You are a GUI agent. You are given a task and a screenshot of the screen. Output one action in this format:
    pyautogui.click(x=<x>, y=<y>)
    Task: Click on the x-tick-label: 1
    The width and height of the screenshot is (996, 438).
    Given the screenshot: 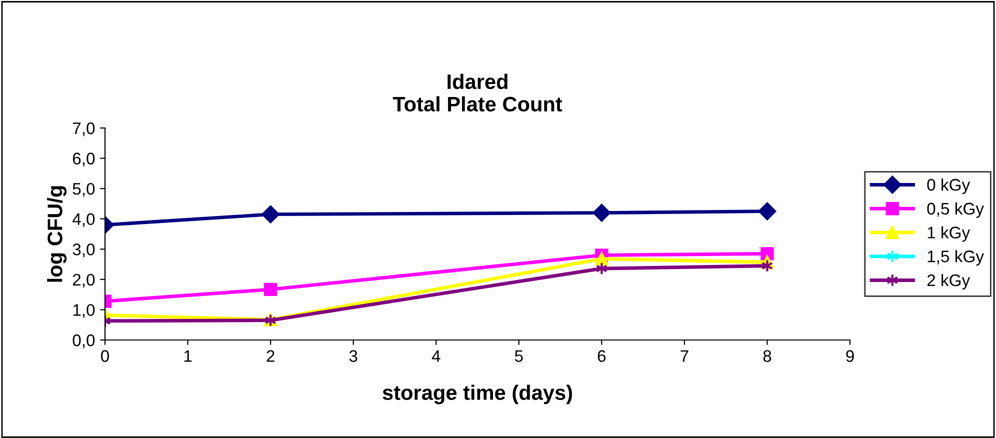 What is the action you would take?
    pyautogui.click(x=188, y=356)
    